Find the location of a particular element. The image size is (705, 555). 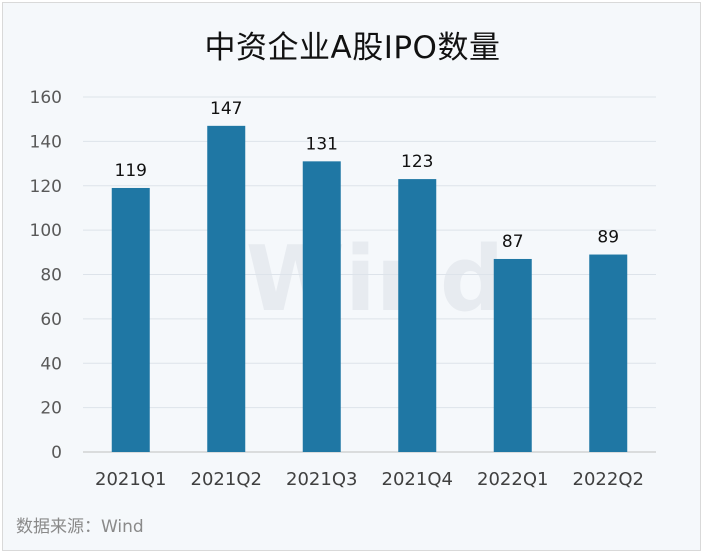

data-label: 119 is located at coordinates (131, 171).